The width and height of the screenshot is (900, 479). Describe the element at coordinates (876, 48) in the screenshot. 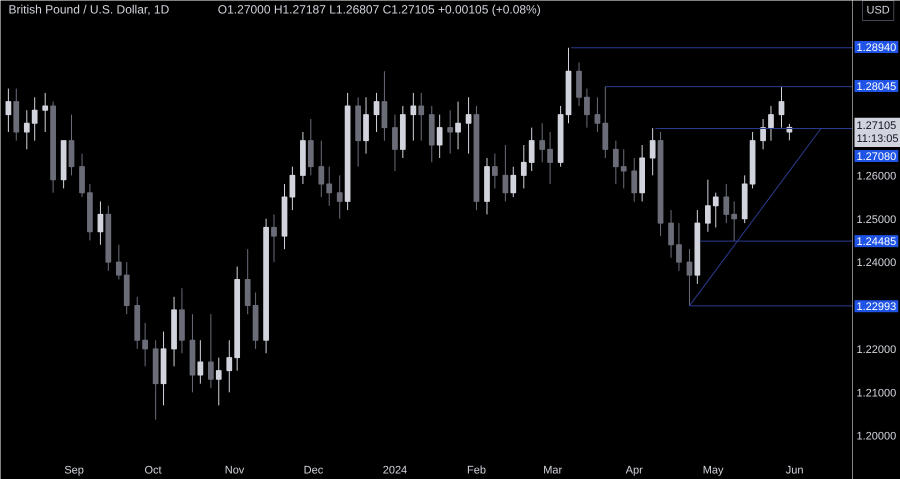

I see `annotation: 1.28940` at that location.